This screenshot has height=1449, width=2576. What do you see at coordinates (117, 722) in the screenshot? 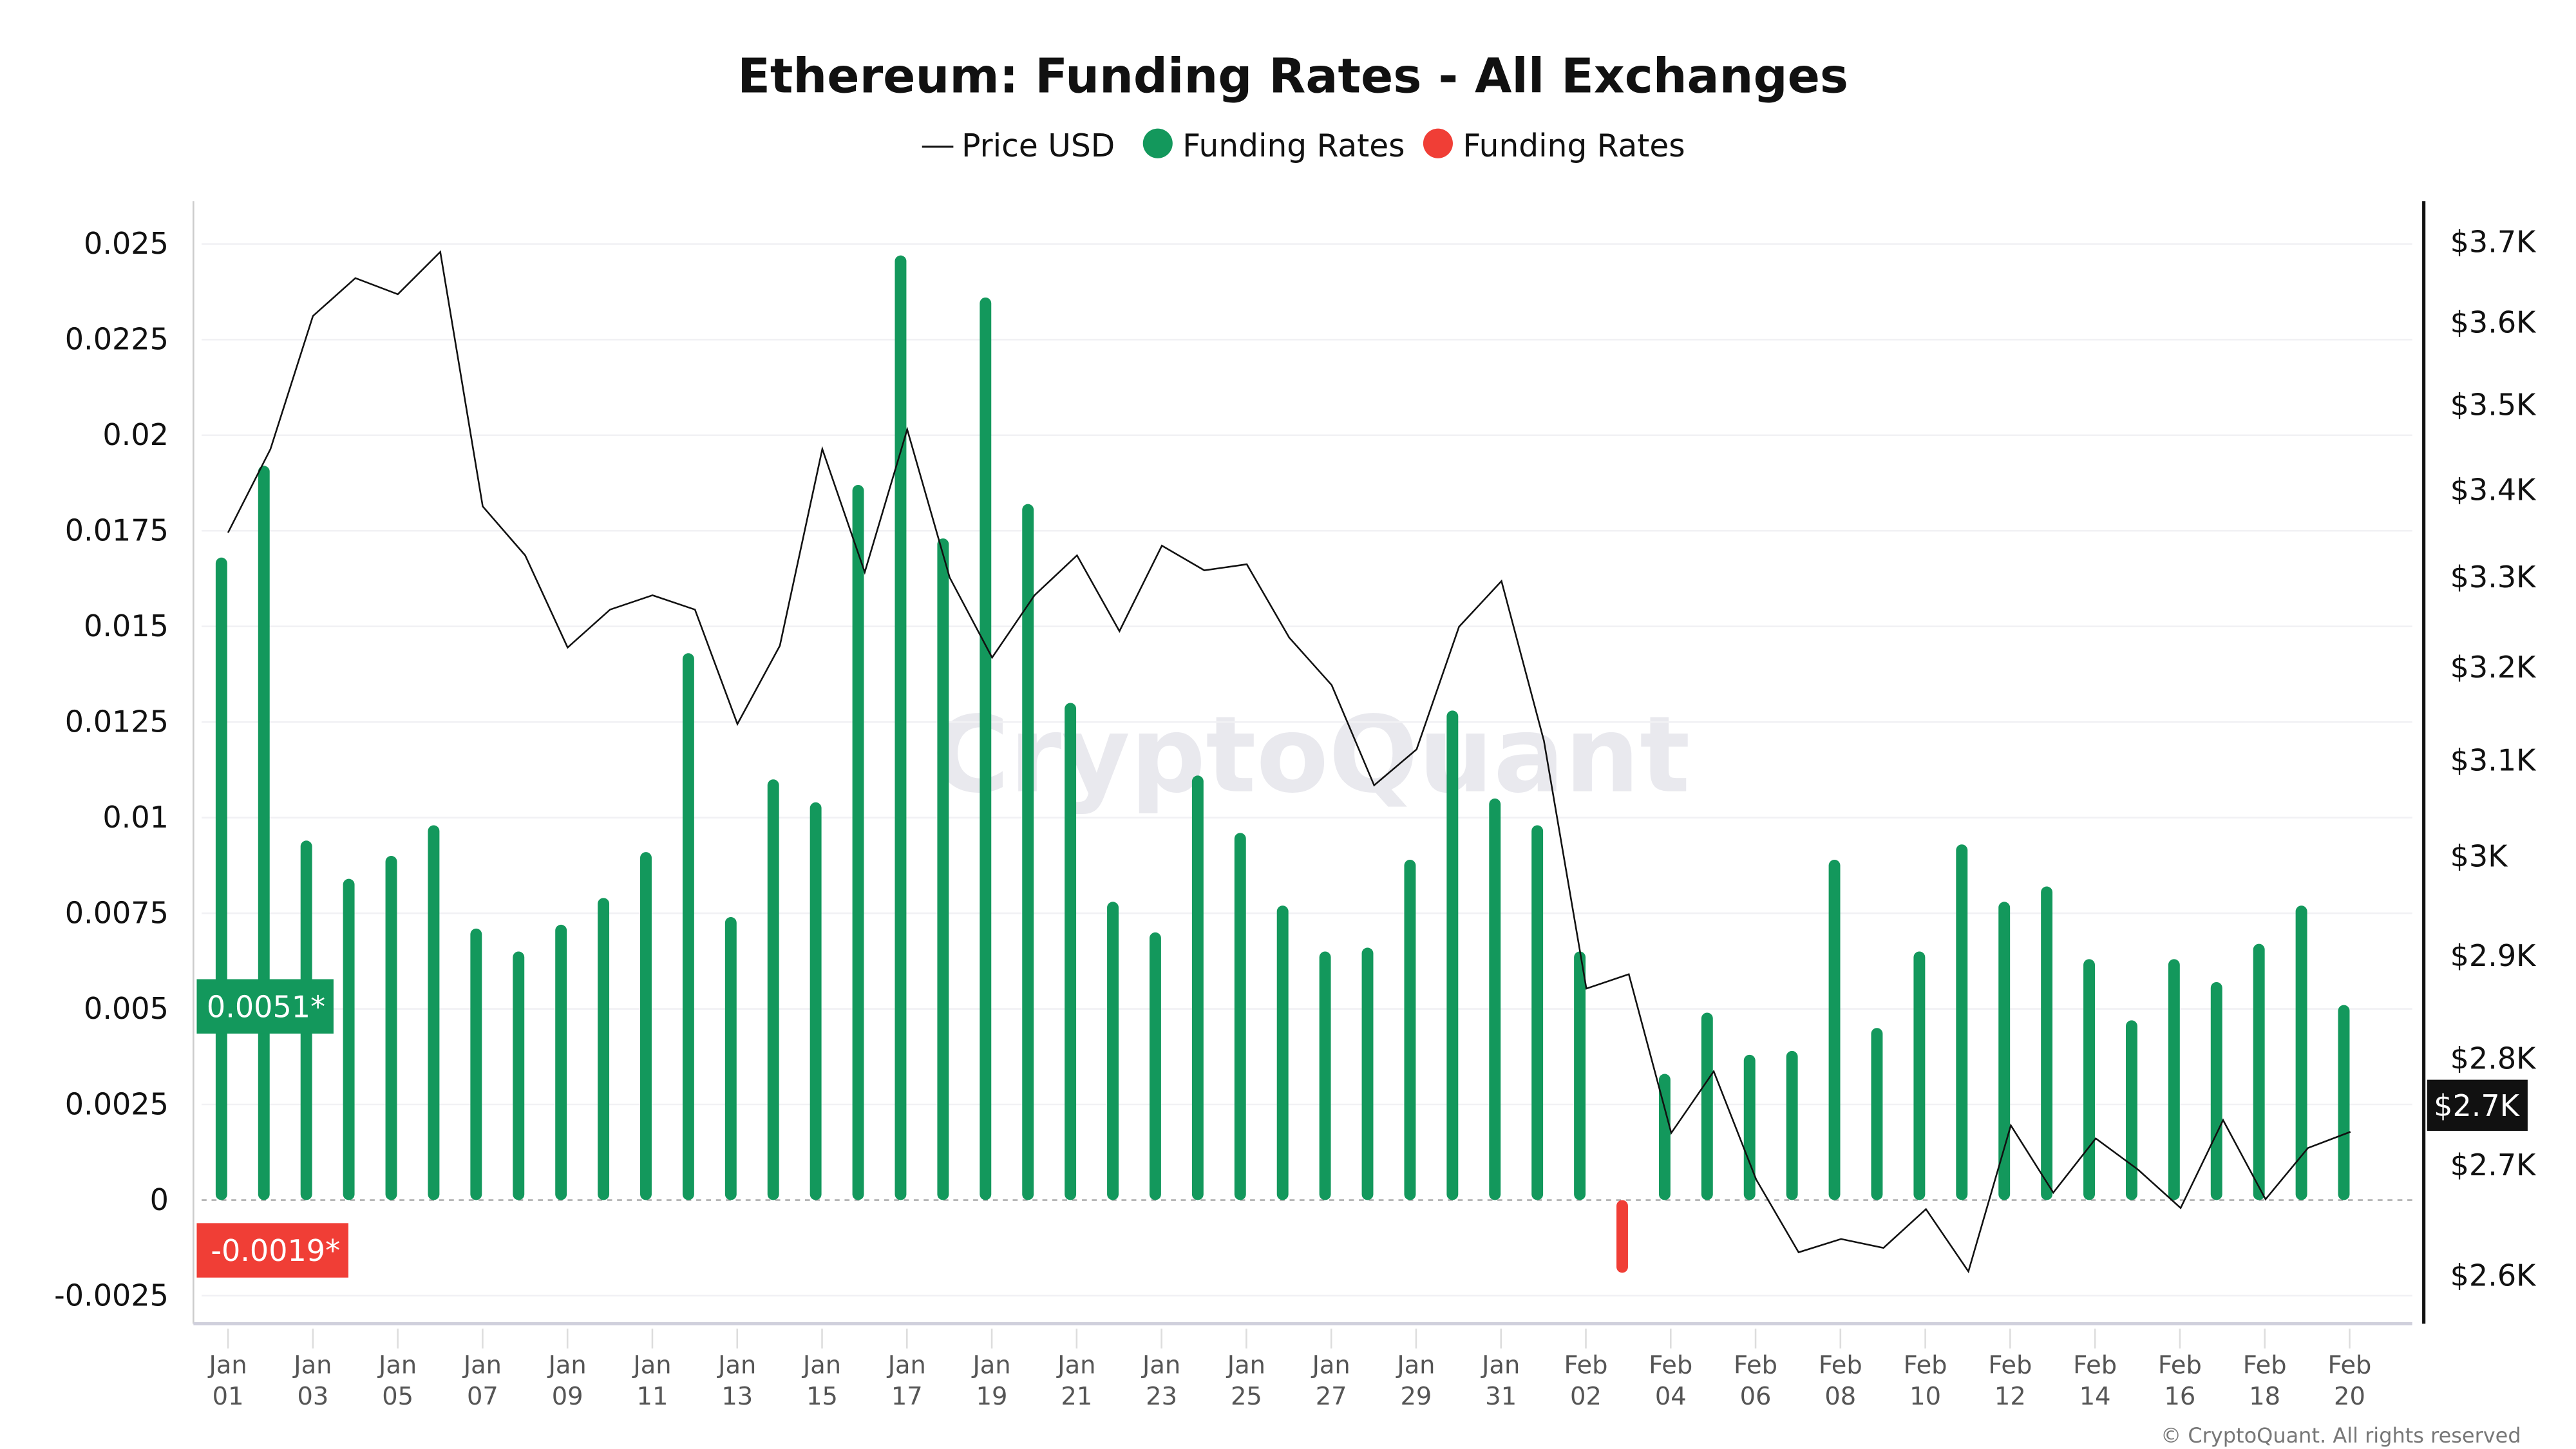
I see `left-axis-tick-label: 0.0125` at bounding box center [117, 722].